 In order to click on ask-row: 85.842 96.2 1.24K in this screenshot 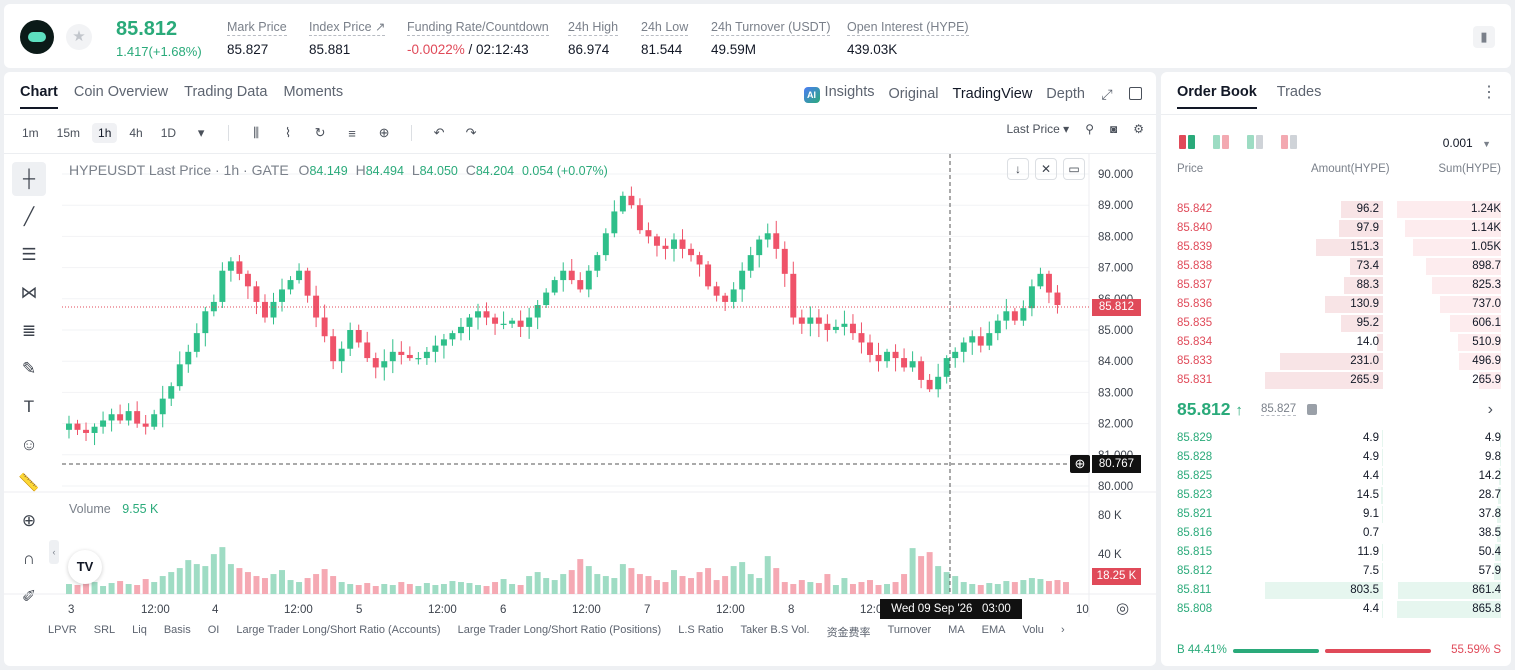, I will do `click(1339, 209)`.